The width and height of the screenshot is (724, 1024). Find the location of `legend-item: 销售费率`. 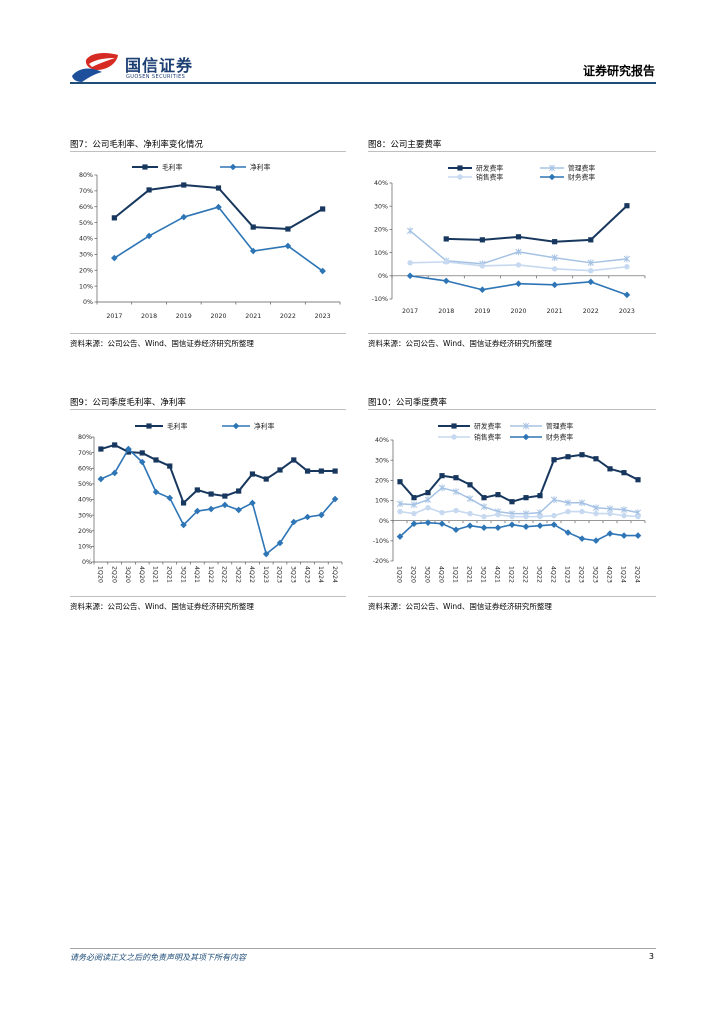

legend-item: 销售费率 is located at coordinates (475, 176).